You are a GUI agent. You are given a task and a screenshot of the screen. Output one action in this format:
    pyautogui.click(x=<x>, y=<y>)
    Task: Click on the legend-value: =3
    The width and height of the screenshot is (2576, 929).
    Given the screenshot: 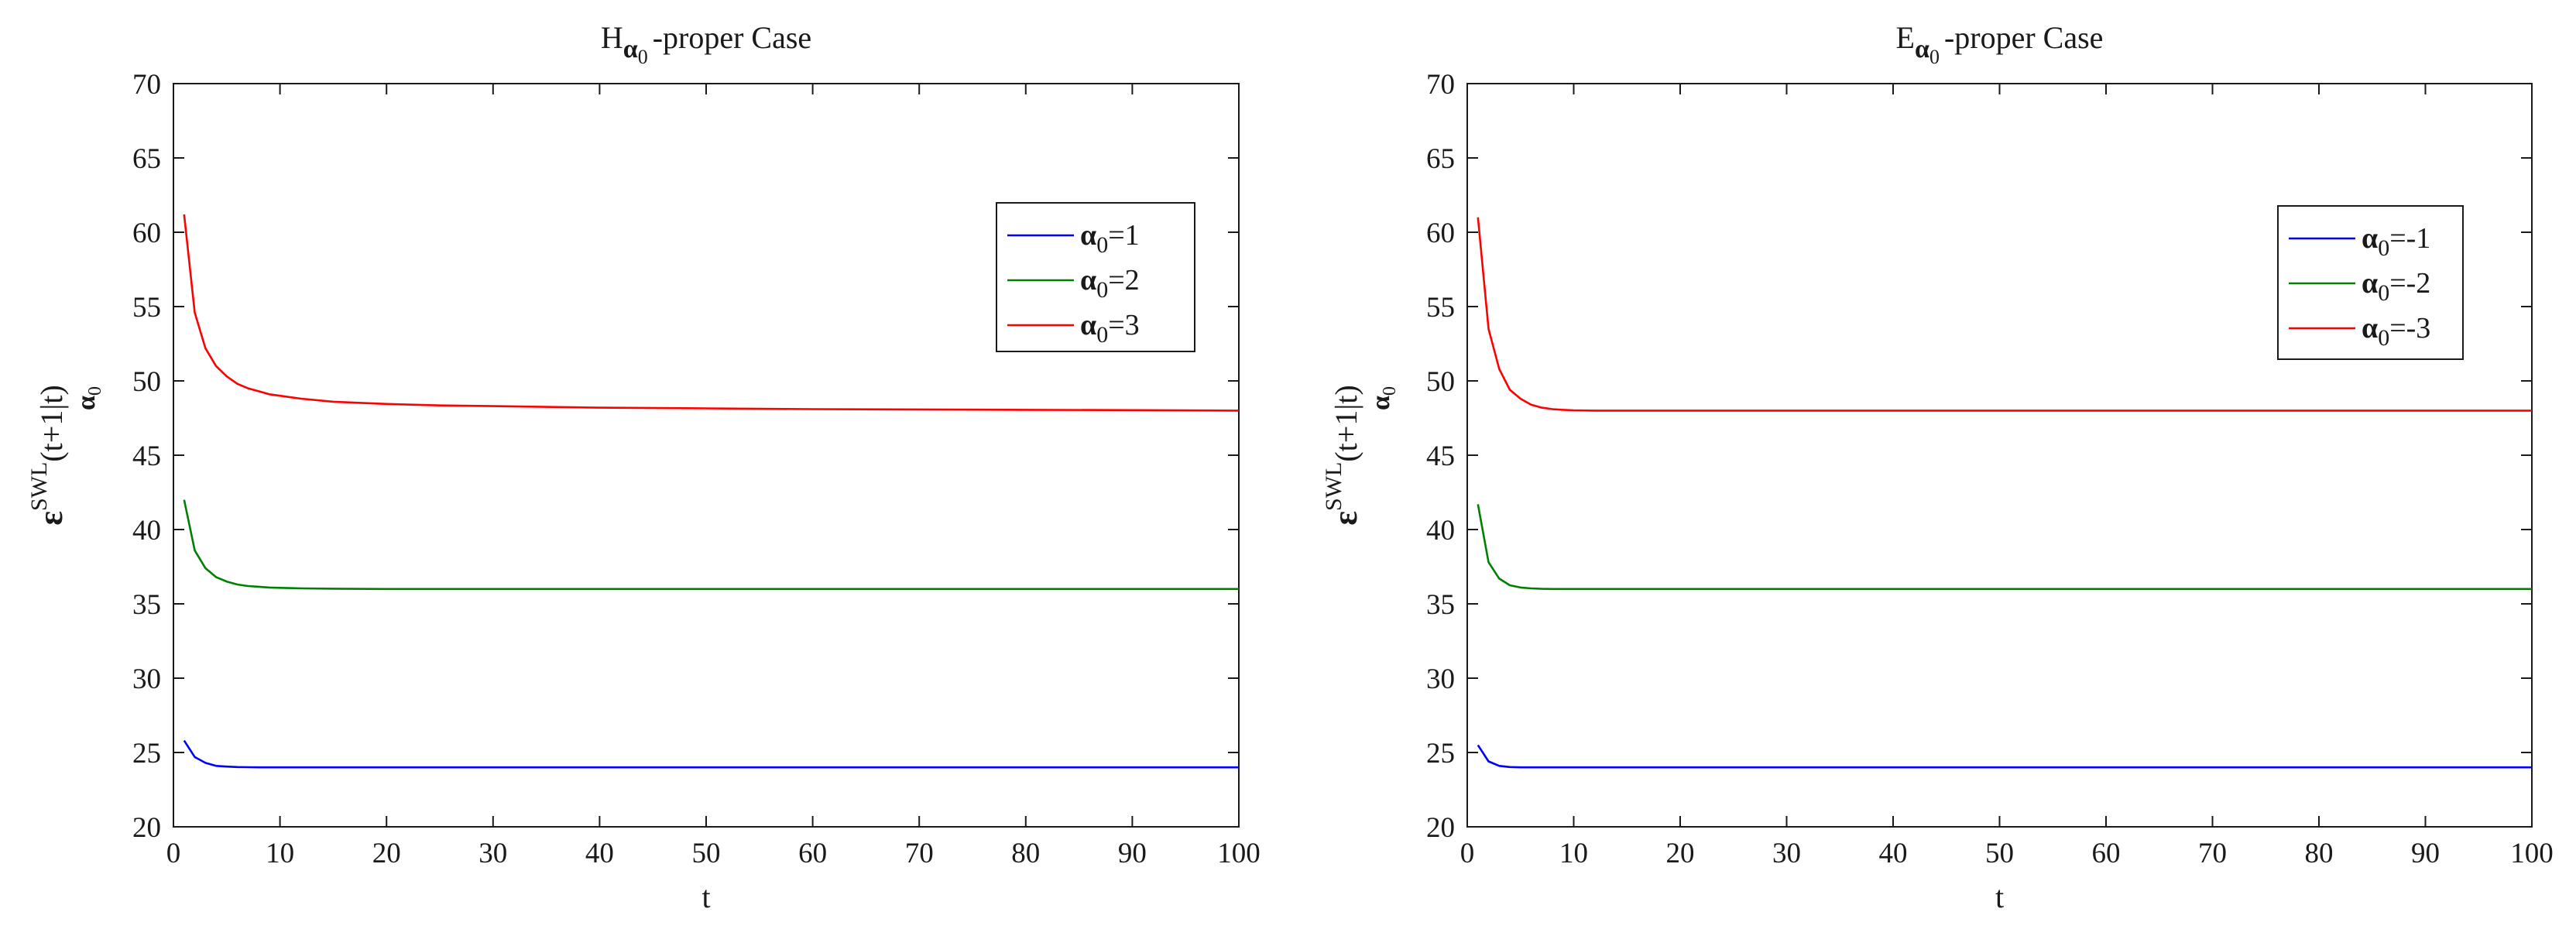 What is the action you would take?
    pyautogui.click(x=1123, y=325)
    